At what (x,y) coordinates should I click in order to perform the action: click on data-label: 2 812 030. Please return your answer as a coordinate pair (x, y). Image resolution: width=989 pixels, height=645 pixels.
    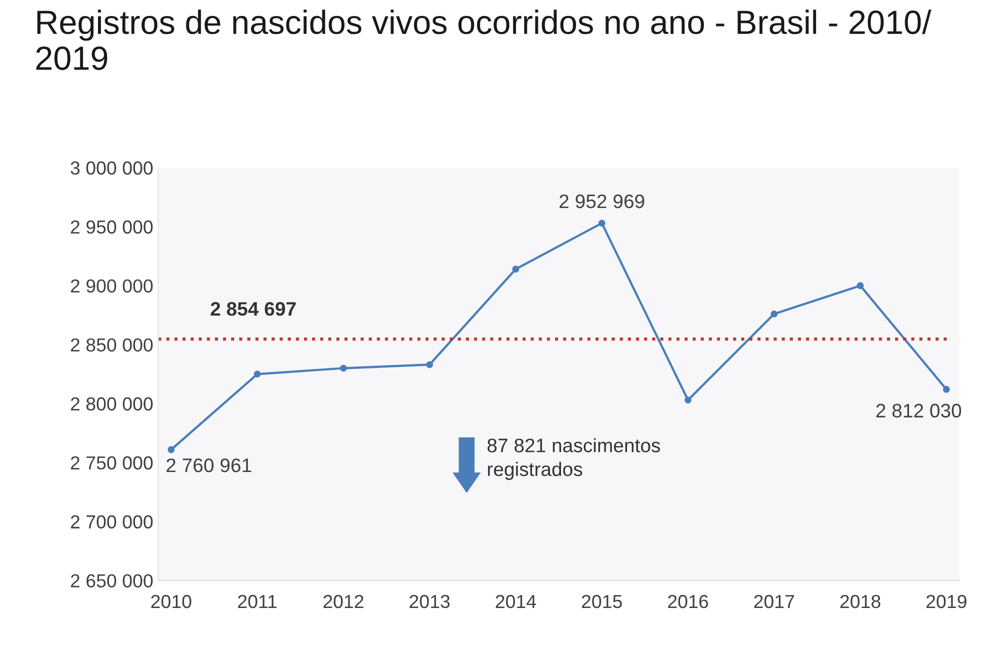
    Looking at the image, I should click on (919, 411).